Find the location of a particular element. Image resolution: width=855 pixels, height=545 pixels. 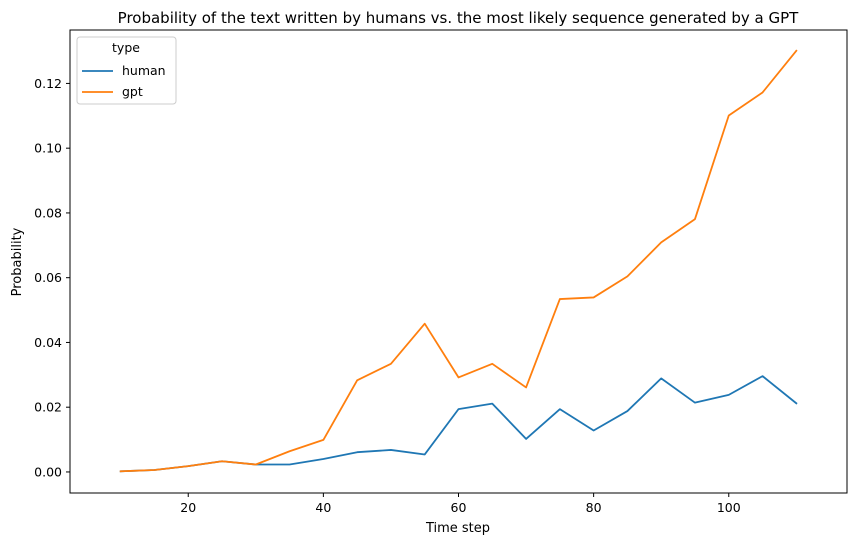

x-tick-label: 80 is located at coordinates (594, 507).